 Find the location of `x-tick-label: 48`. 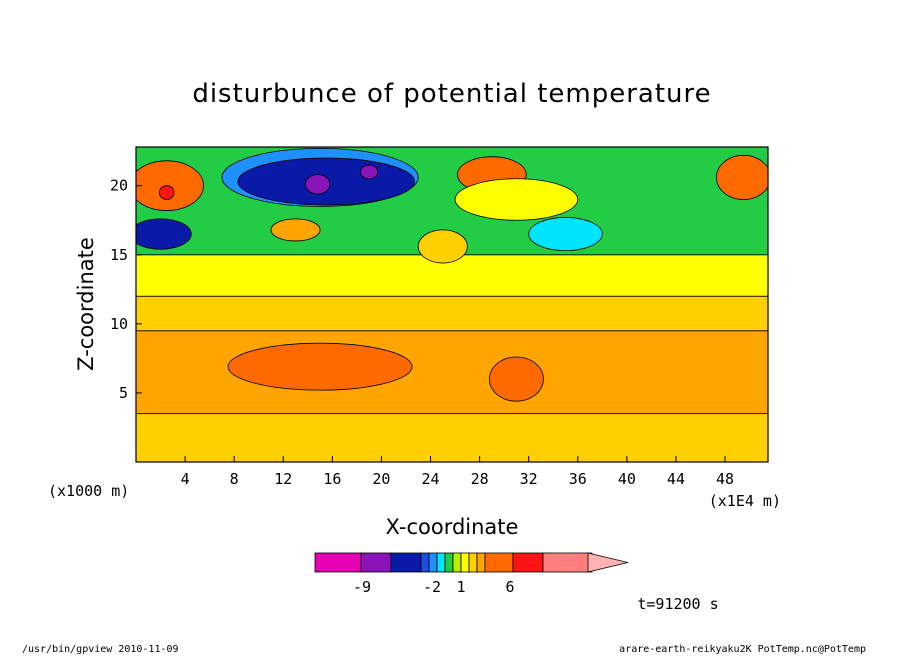

x-tick-label: 48 is located at coordinates (725, 479).